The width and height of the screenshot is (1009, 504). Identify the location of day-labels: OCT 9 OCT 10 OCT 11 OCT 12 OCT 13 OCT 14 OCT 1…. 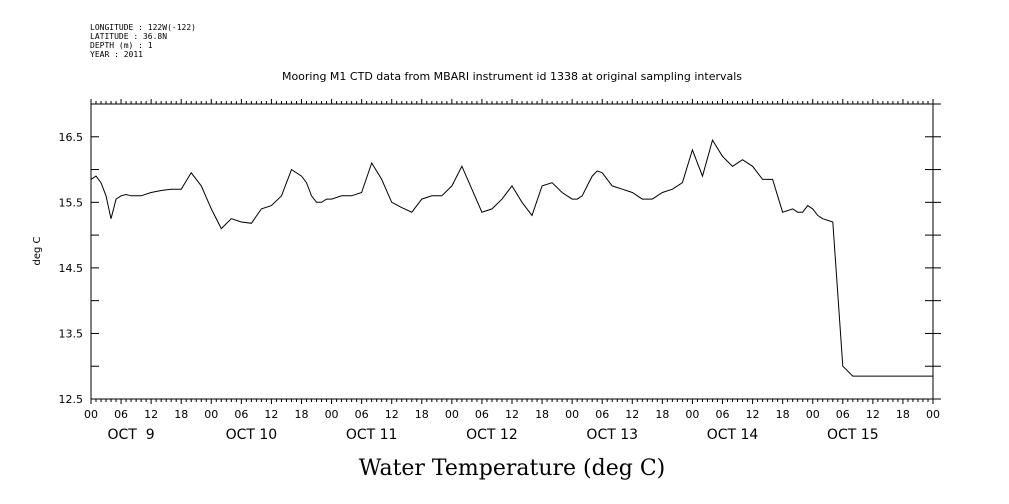
(493, 435).